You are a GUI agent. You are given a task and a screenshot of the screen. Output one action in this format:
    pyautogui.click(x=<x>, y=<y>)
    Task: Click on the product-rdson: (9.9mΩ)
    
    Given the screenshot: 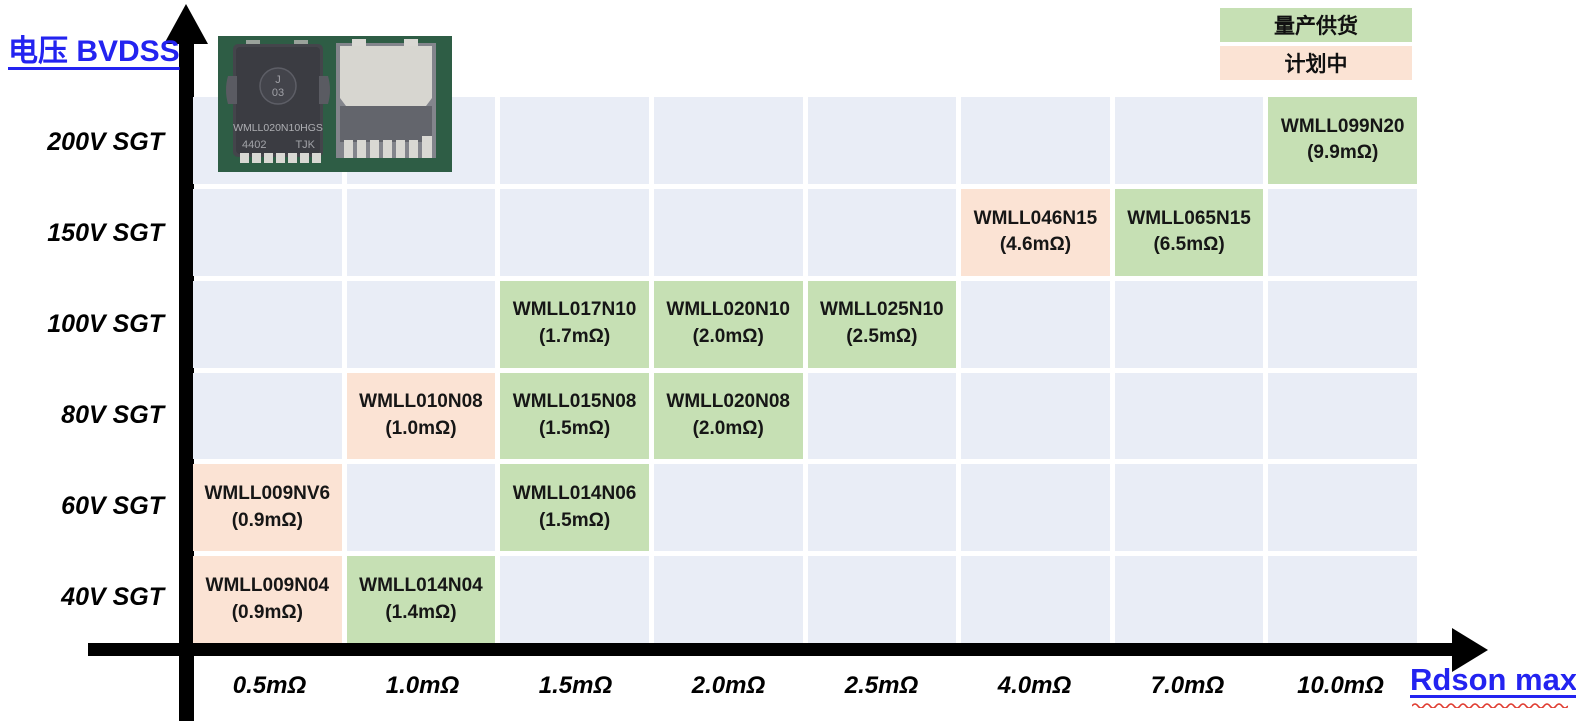 What is the action you would take?
    pyautogui.click(x=1343, y=153)
    